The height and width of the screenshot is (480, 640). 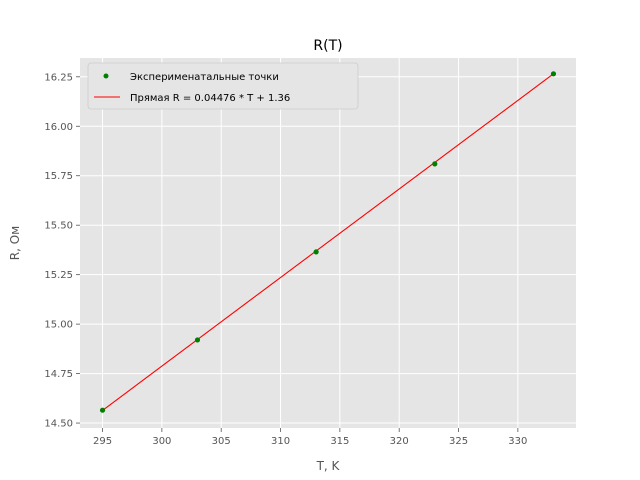 I want to click on y-tick-label: 14.75, so click(x=58, y=374).